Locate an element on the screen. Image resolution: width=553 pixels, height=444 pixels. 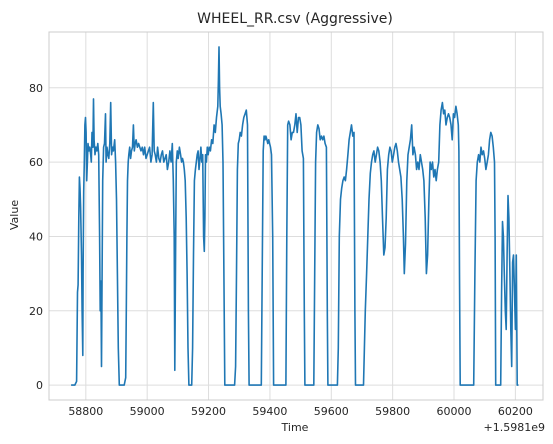
chart-title: WHEEL_RR.csv (Aggressive) is located at coordinates (295, 19).